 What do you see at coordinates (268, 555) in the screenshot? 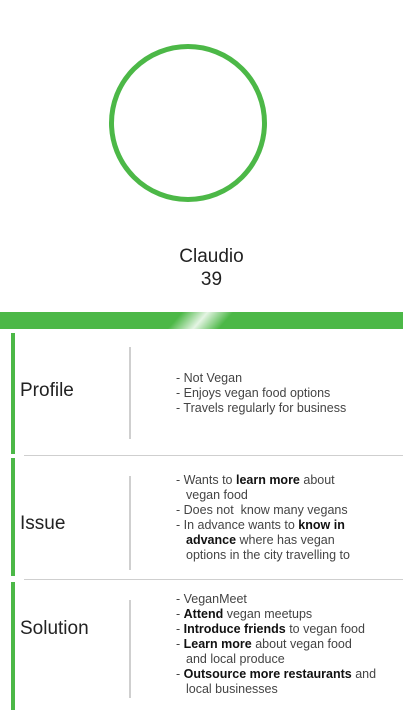
I see `issue-line: options in the city travelling to` at bounding box center [268, 555].